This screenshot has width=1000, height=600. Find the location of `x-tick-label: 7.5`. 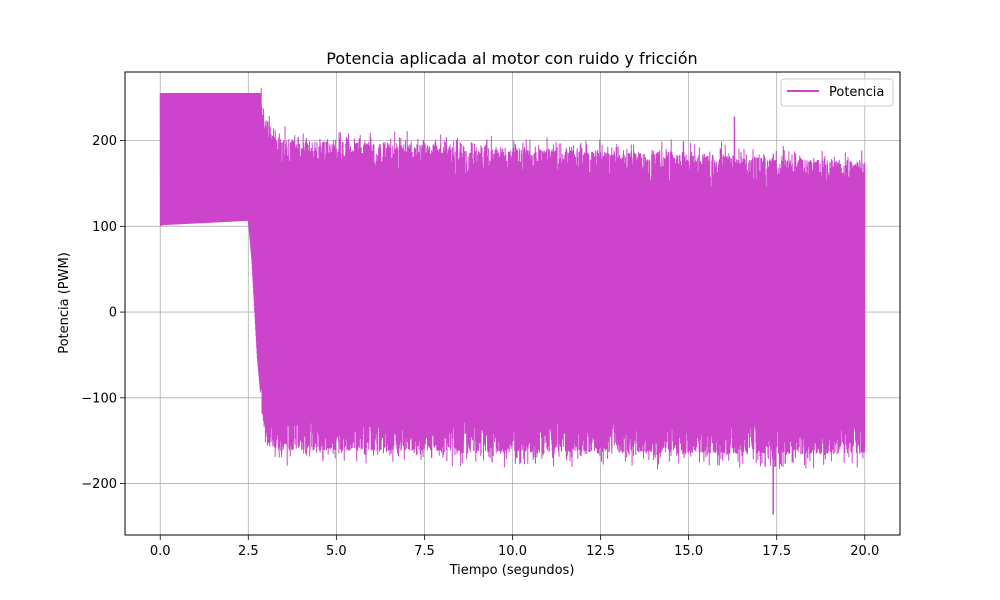

x-tick-label: 7.5 is located at coordinates (424, 551).